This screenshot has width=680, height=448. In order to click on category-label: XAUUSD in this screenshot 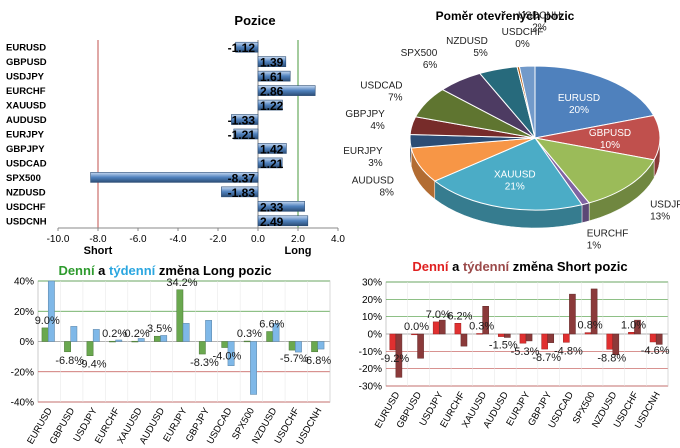, I will do `click(26, 106)`.